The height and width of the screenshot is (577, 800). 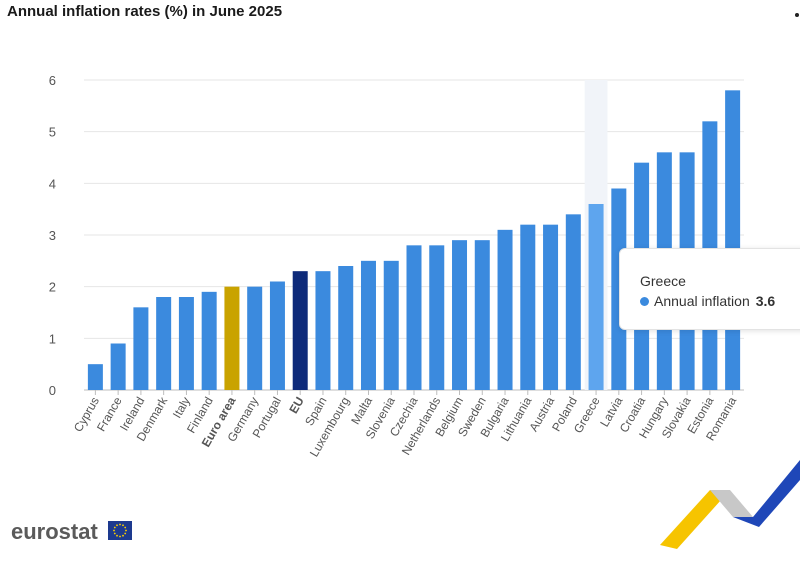 I want to click on bar-bulgaria, so click(x=505, y=309).